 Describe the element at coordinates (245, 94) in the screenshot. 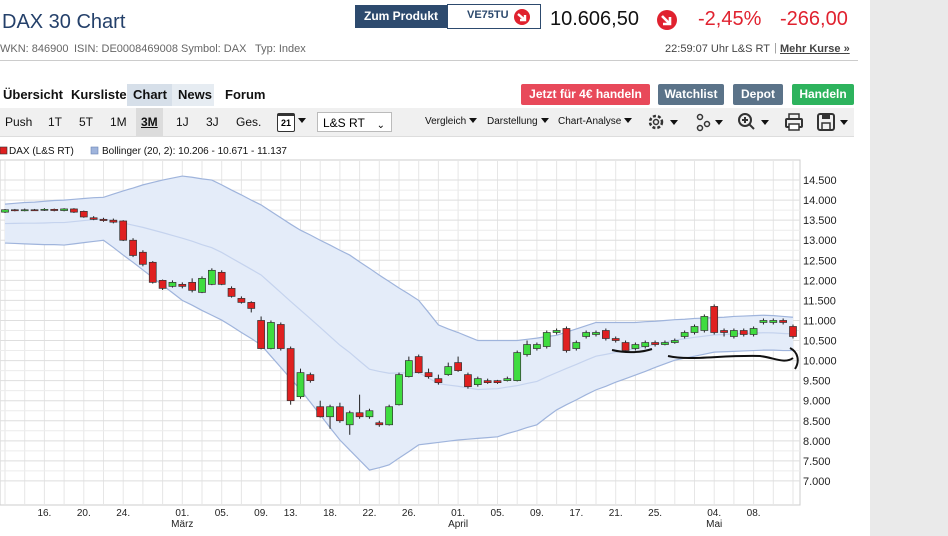

I see `tab: Forum` at that location.